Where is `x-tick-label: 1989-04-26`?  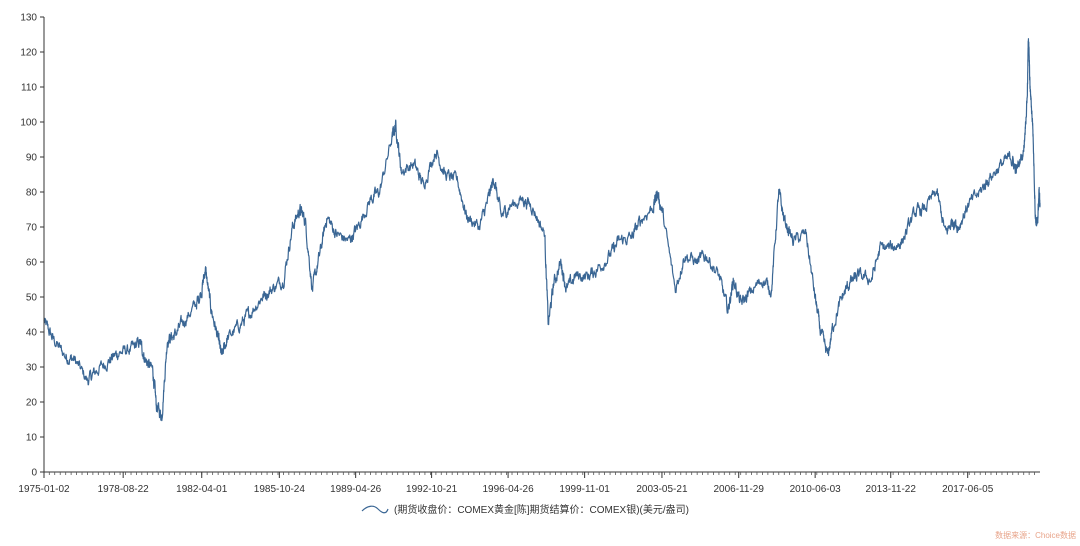 x-tick-label: 1989-04-26 is located at coordinates (356, 489).